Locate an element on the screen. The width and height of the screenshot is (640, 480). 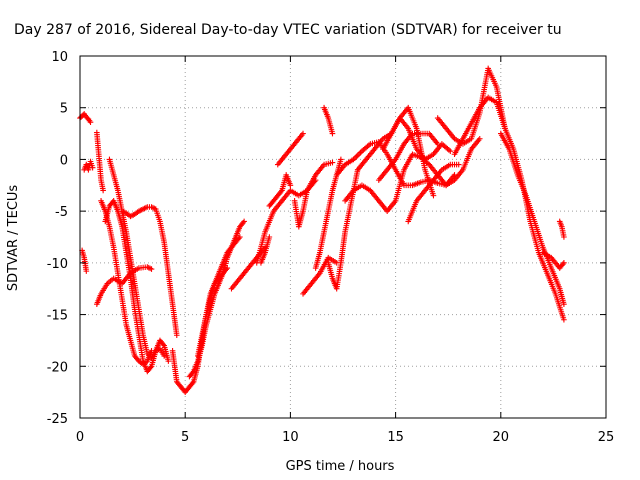
y-tick-label: -20 is located at coordinates (57, 367).